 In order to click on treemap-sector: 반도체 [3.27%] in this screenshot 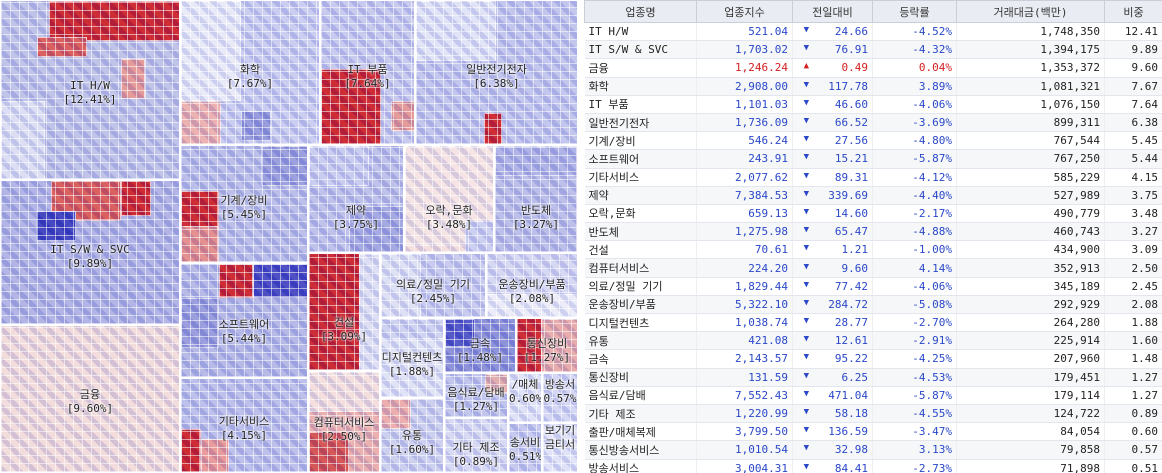, I will do `click(536, 199)`.